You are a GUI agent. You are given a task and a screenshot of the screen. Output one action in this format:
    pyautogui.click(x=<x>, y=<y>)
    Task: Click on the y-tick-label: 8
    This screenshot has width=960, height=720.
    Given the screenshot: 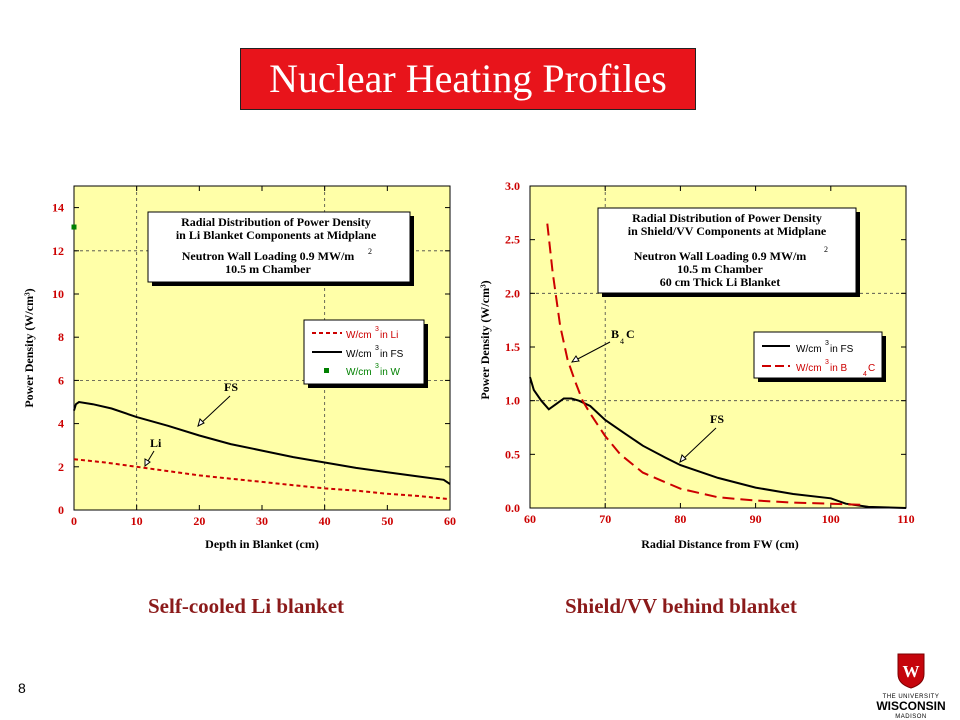 What is the action you would take?
    pyautogui.click(x=61, y=337)
    